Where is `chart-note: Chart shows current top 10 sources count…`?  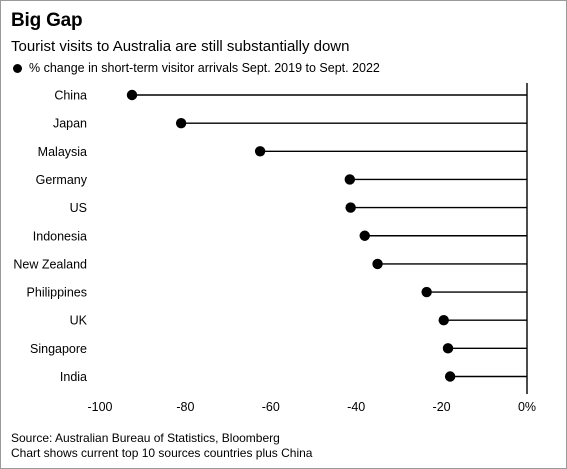
chart-note: Chart shows current top 10 sources count… is located at coordinates (162, 453).